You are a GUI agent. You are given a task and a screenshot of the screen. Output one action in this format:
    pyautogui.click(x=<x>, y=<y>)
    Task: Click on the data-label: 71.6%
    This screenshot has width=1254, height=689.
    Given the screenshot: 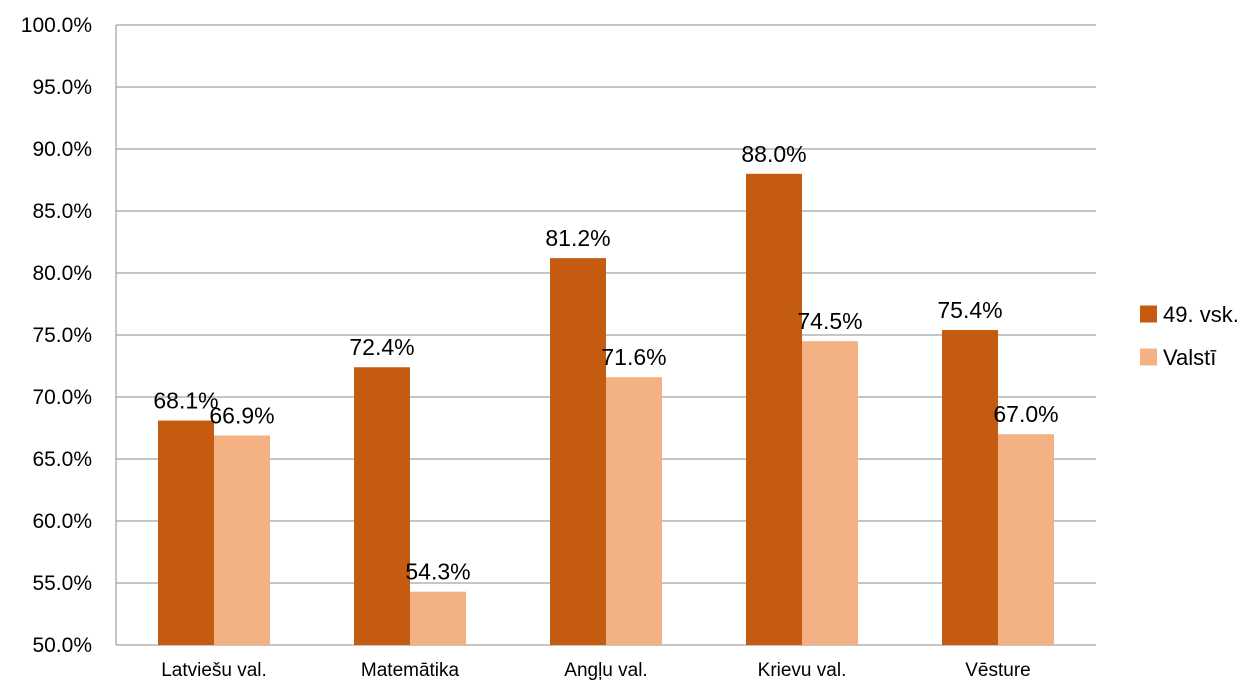 What is the action you would take?
    pyautogui.click(x=633, y=357)
    